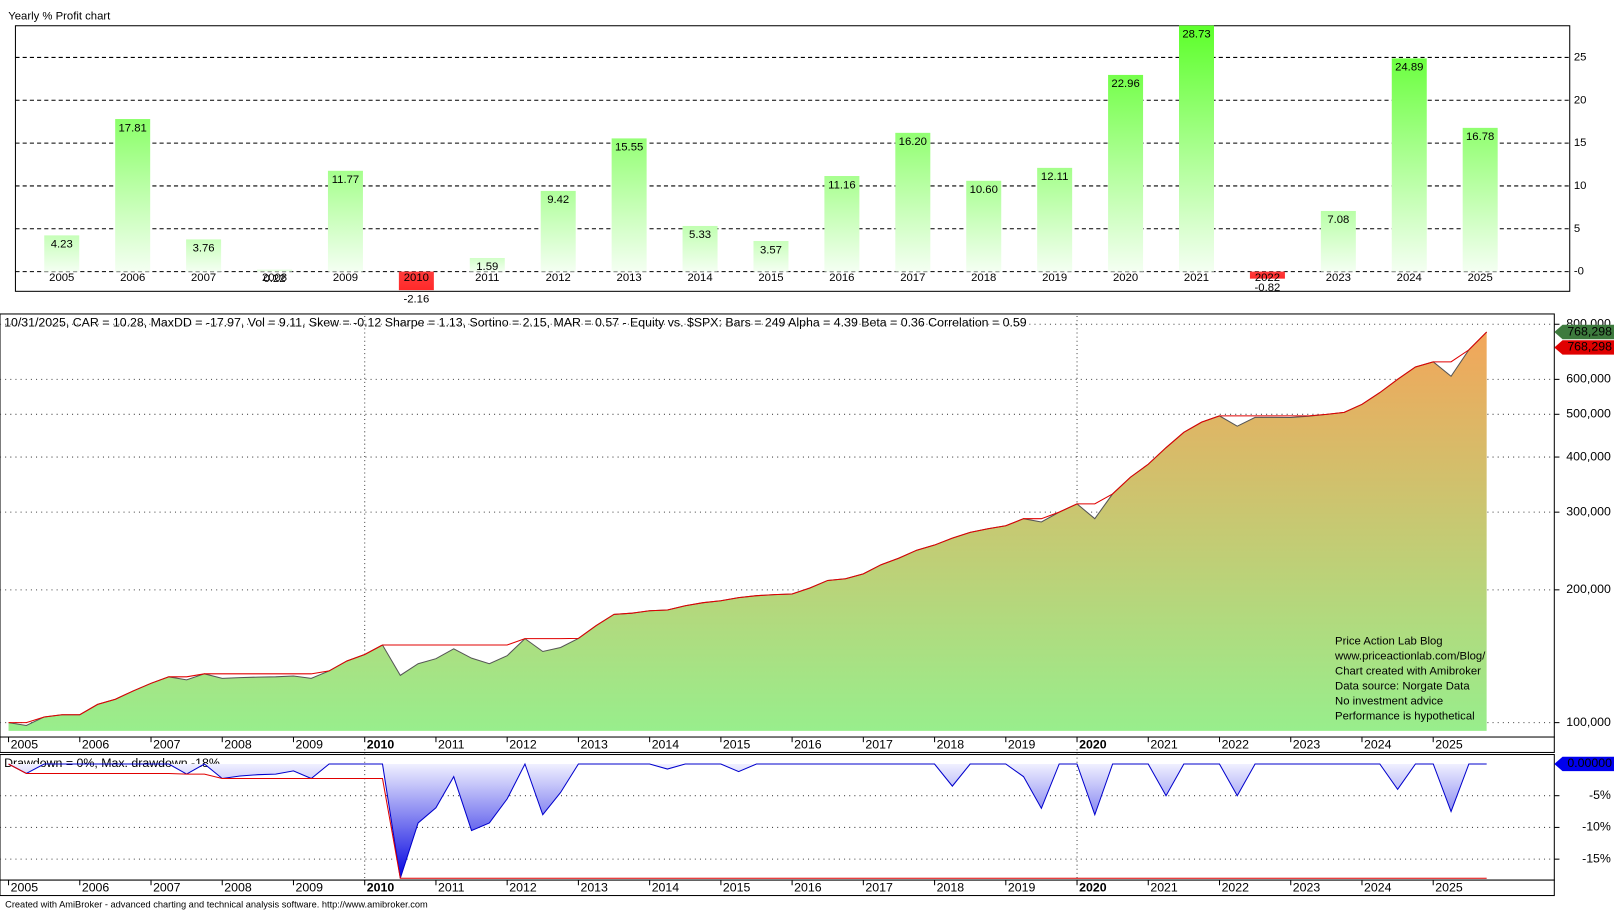 This screenshot has height=911, width=1614. What do you see at coordinates (841, 185) in the screenshot?
I see `value-label: 11.16` at bounding box center [841, 185].